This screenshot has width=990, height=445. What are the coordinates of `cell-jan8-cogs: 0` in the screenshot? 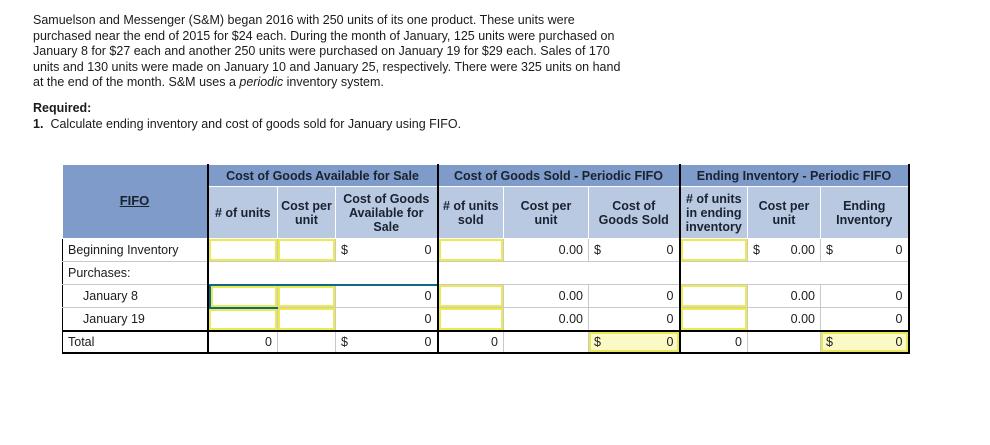 It's located at (634, 296).